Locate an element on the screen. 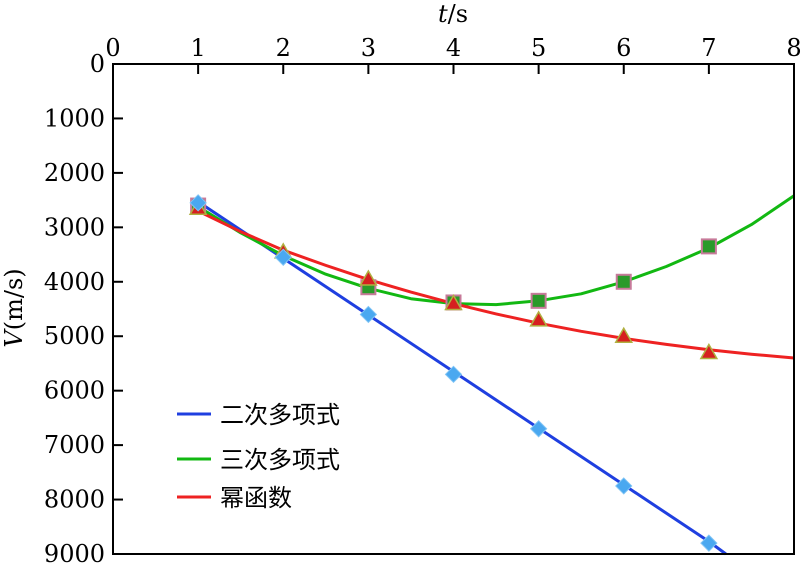 This screenshot has height=565, width=801. legend-label-quadratic: 二次多项式 is located at coordinates (280, 415).